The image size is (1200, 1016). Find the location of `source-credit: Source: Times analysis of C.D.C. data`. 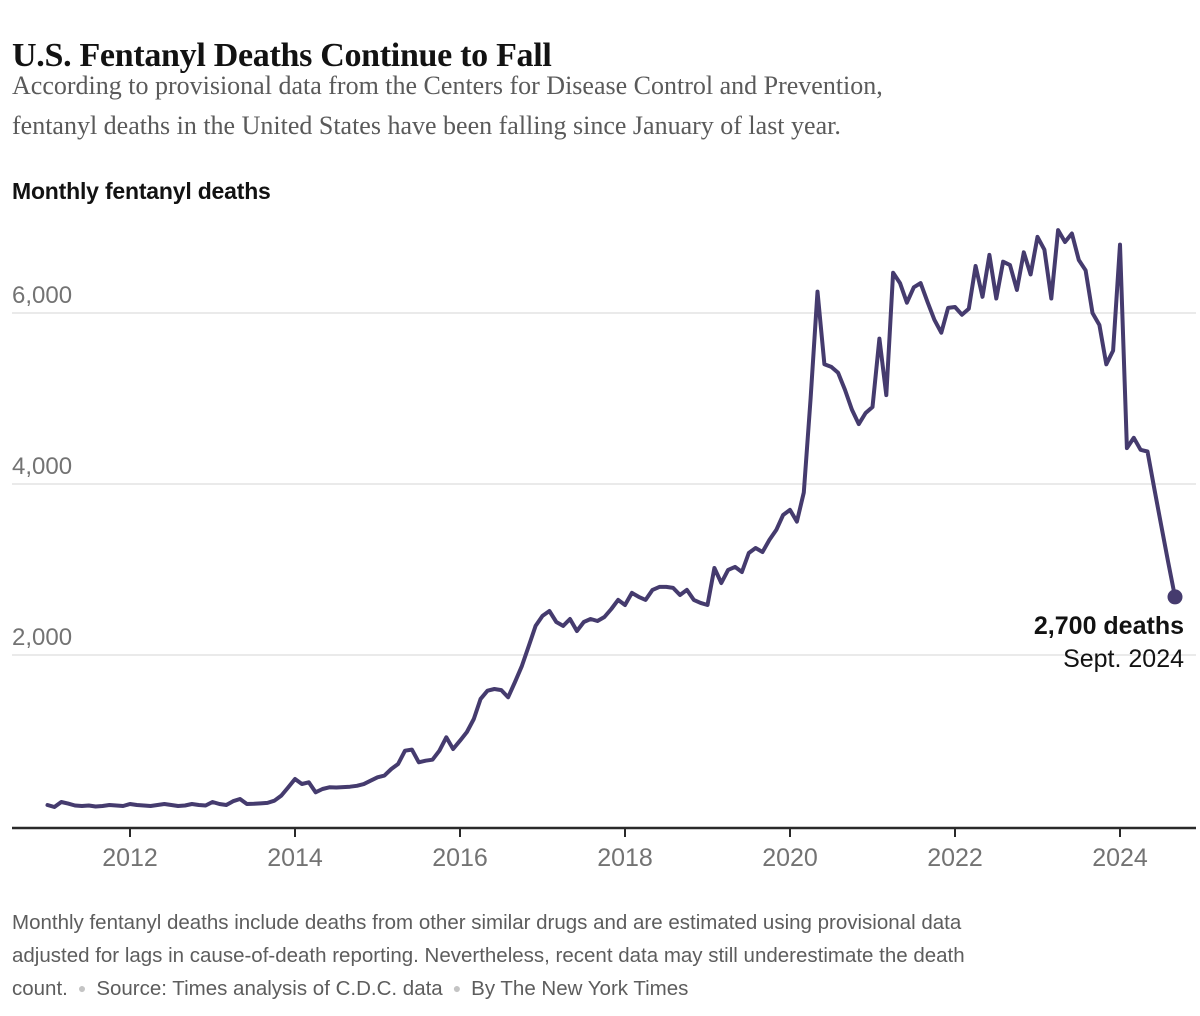

source-credit: Source: Times analysis of C.D.C. data is located at coordinates (269, 988).